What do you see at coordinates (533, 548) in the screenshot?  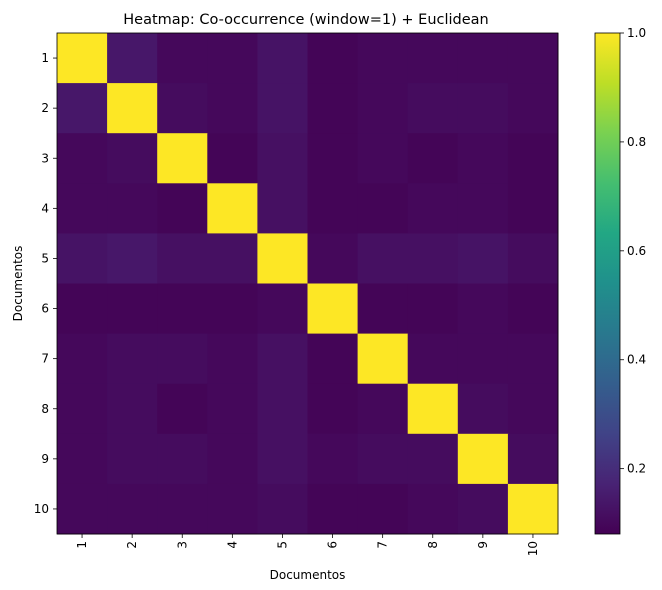 I see `x-tick-label: 10` at bounding box center [533, 548].